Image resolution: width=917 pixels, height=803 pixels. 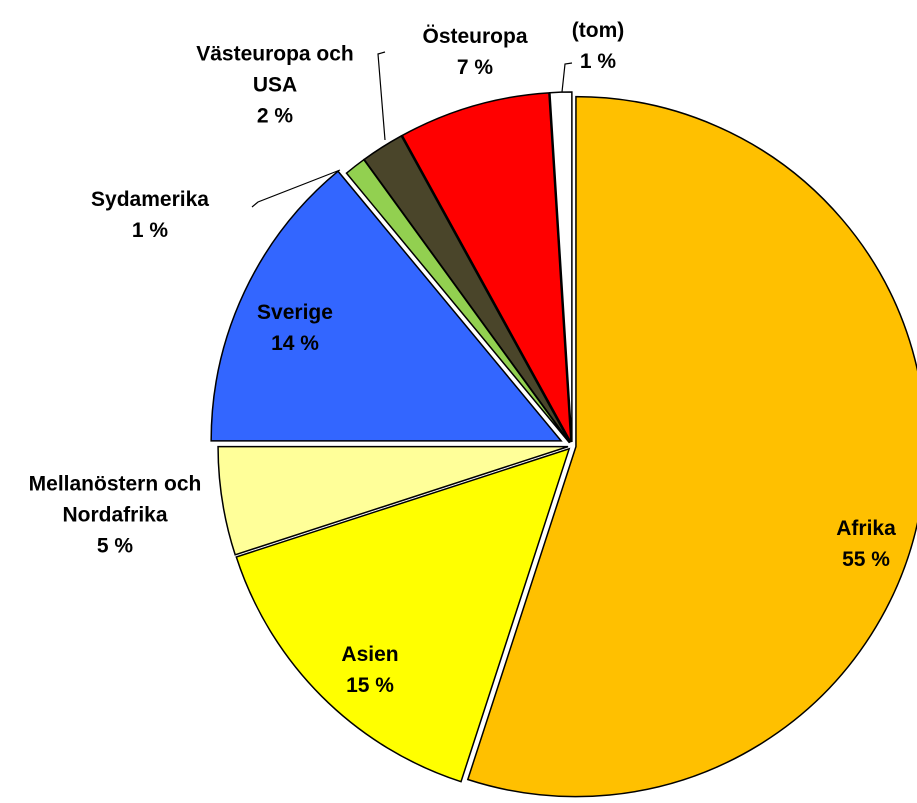 I want to click on slice-label: Östeuropa 7 %, so click(x=475, y=52).